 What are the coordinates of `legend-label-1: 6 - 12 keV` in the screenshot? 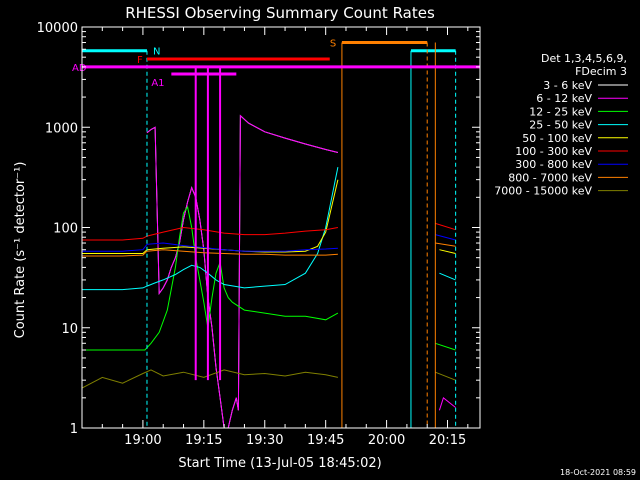 It's located at (564, 98).